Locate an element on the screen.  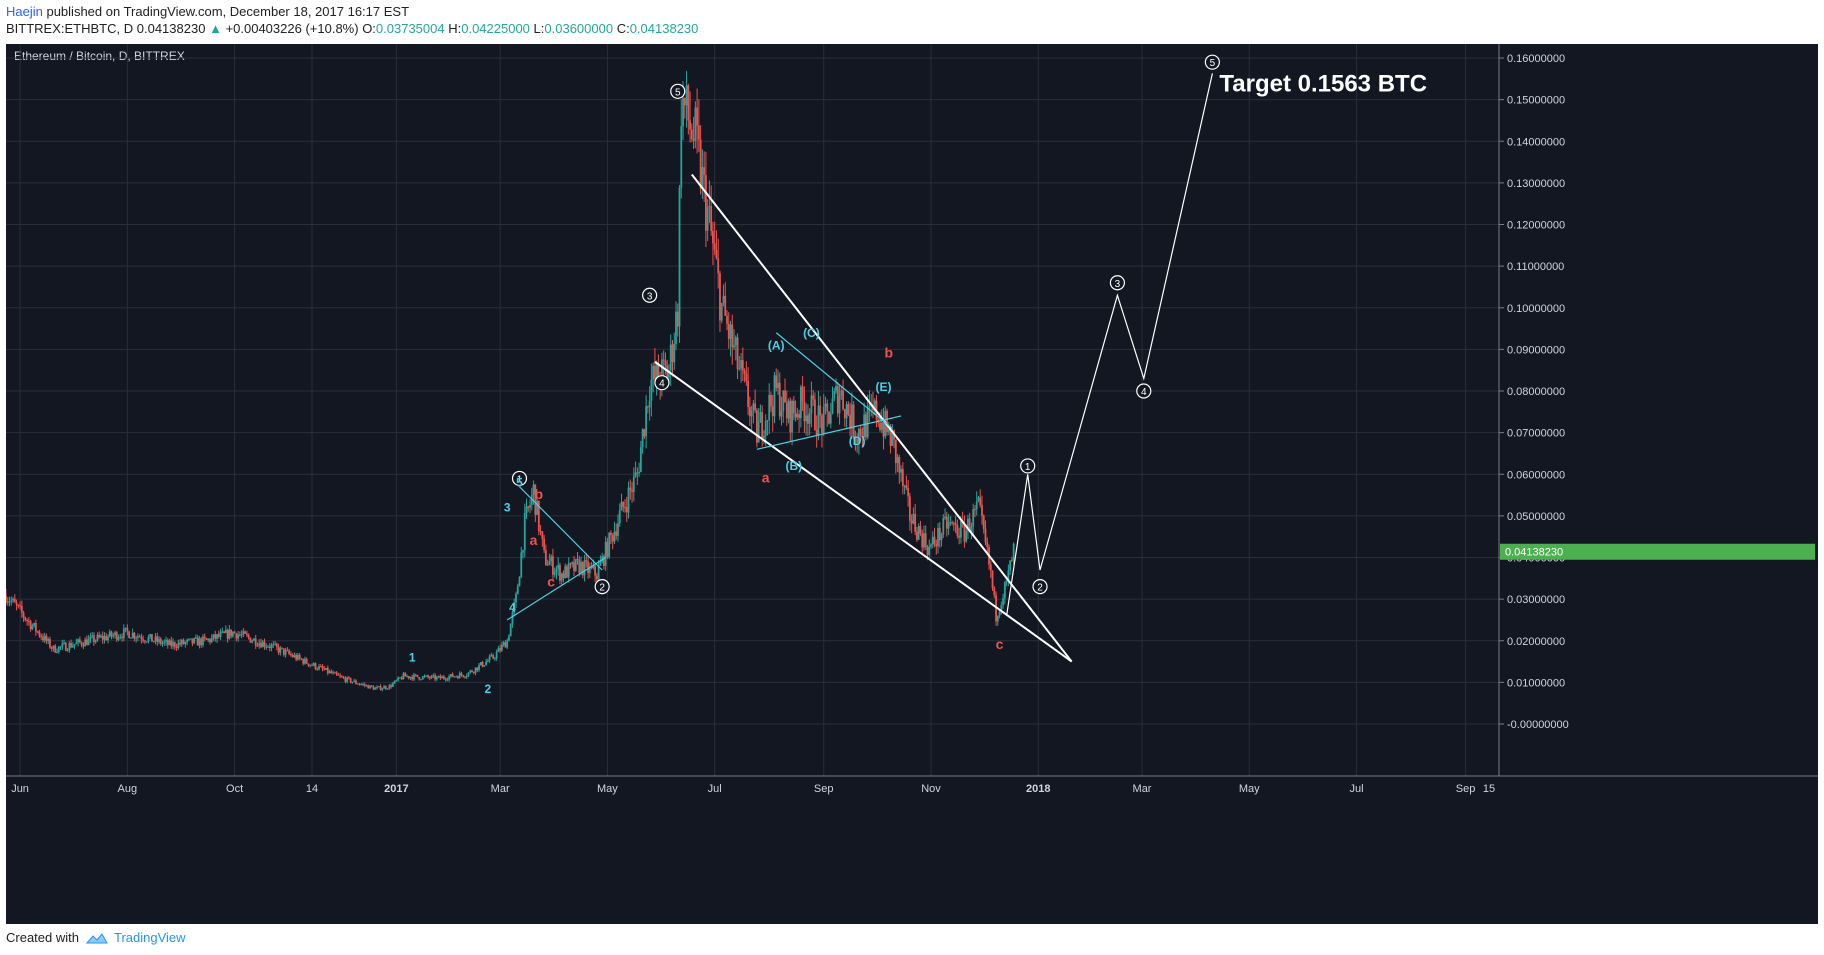
tradingview-link: TradingView is located at coordinates (135, 937).